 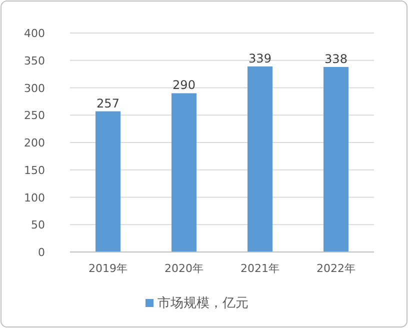 I want to click on y-tick-label: 250, so click(x=34, y=115).